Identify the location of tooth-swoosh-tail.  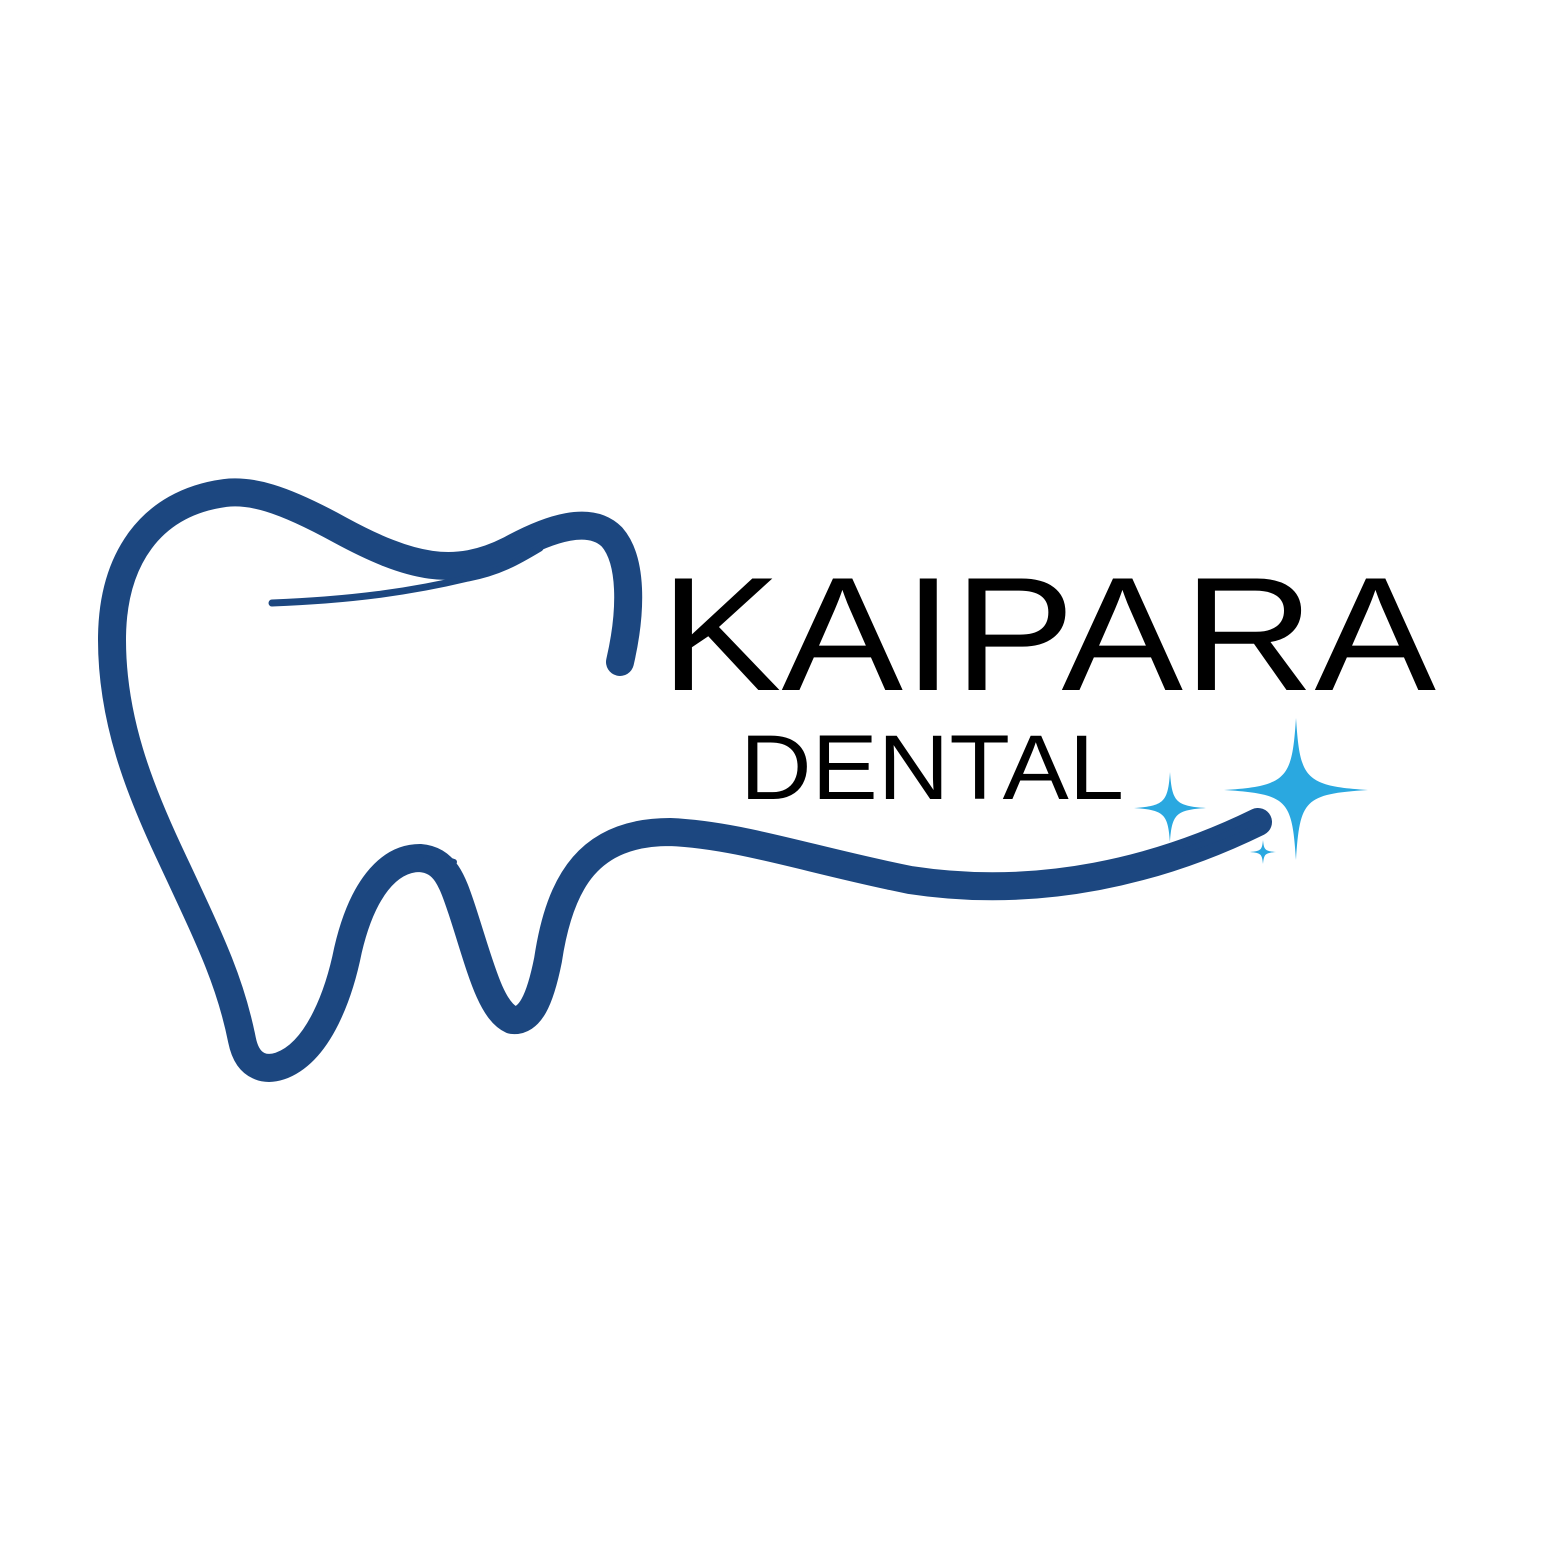
(1219, 836).